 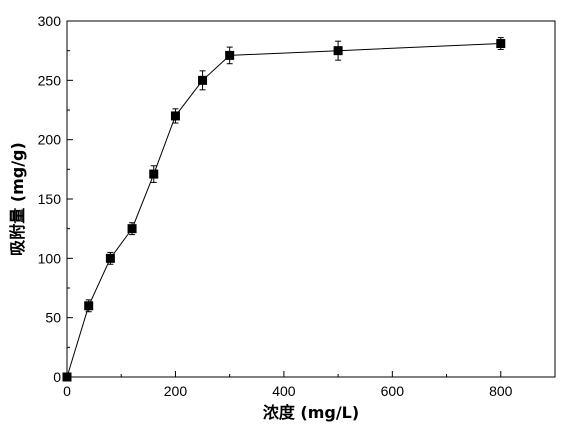 What do you see at coordinates (50, 199) in the screenshot?
I see `y-tick-label: 150` at bounding box center [50, 199].